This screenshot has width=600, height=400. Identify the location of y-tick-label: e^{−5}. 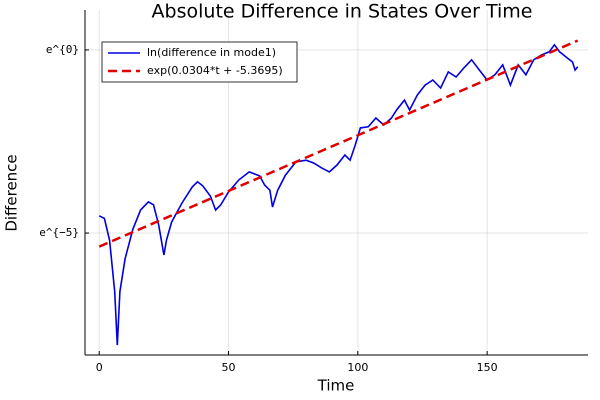
(59, 232).